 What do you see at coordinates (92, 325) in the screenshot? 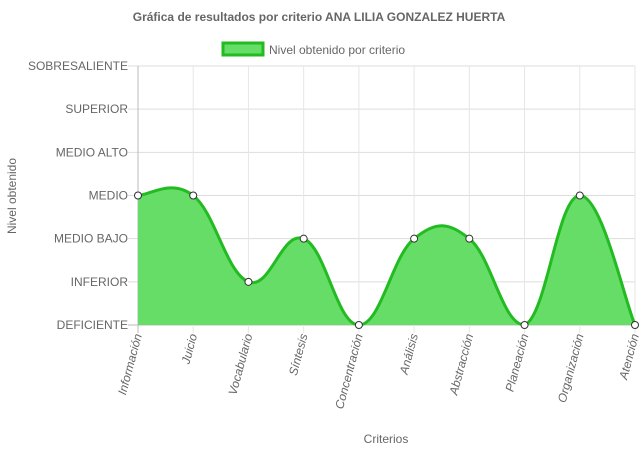
I see `y-tick-label: DEFICIENTE` at bounding box center [92, 325].